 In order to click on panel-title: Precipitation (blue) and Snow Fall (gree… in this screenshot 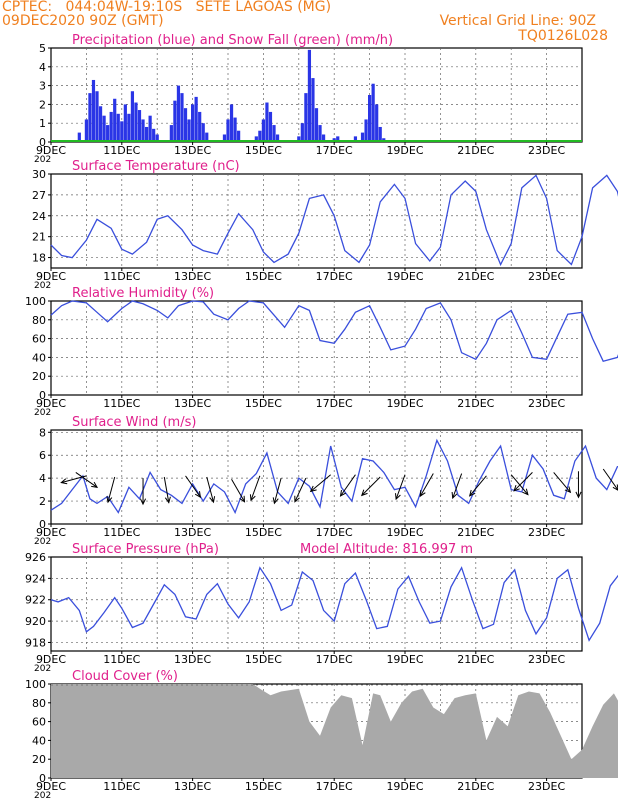, I will do `click(232, 40)`.